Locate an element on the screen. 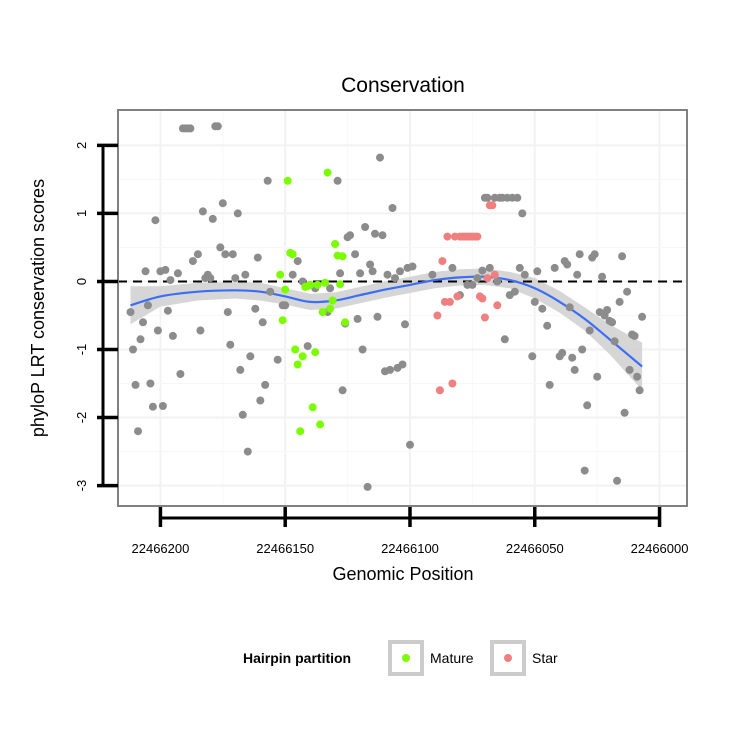 The image size is (750, 755). x-axis: 22466200 22466150 22466100 22466050 22466000 is located at coordinates (410, 531).